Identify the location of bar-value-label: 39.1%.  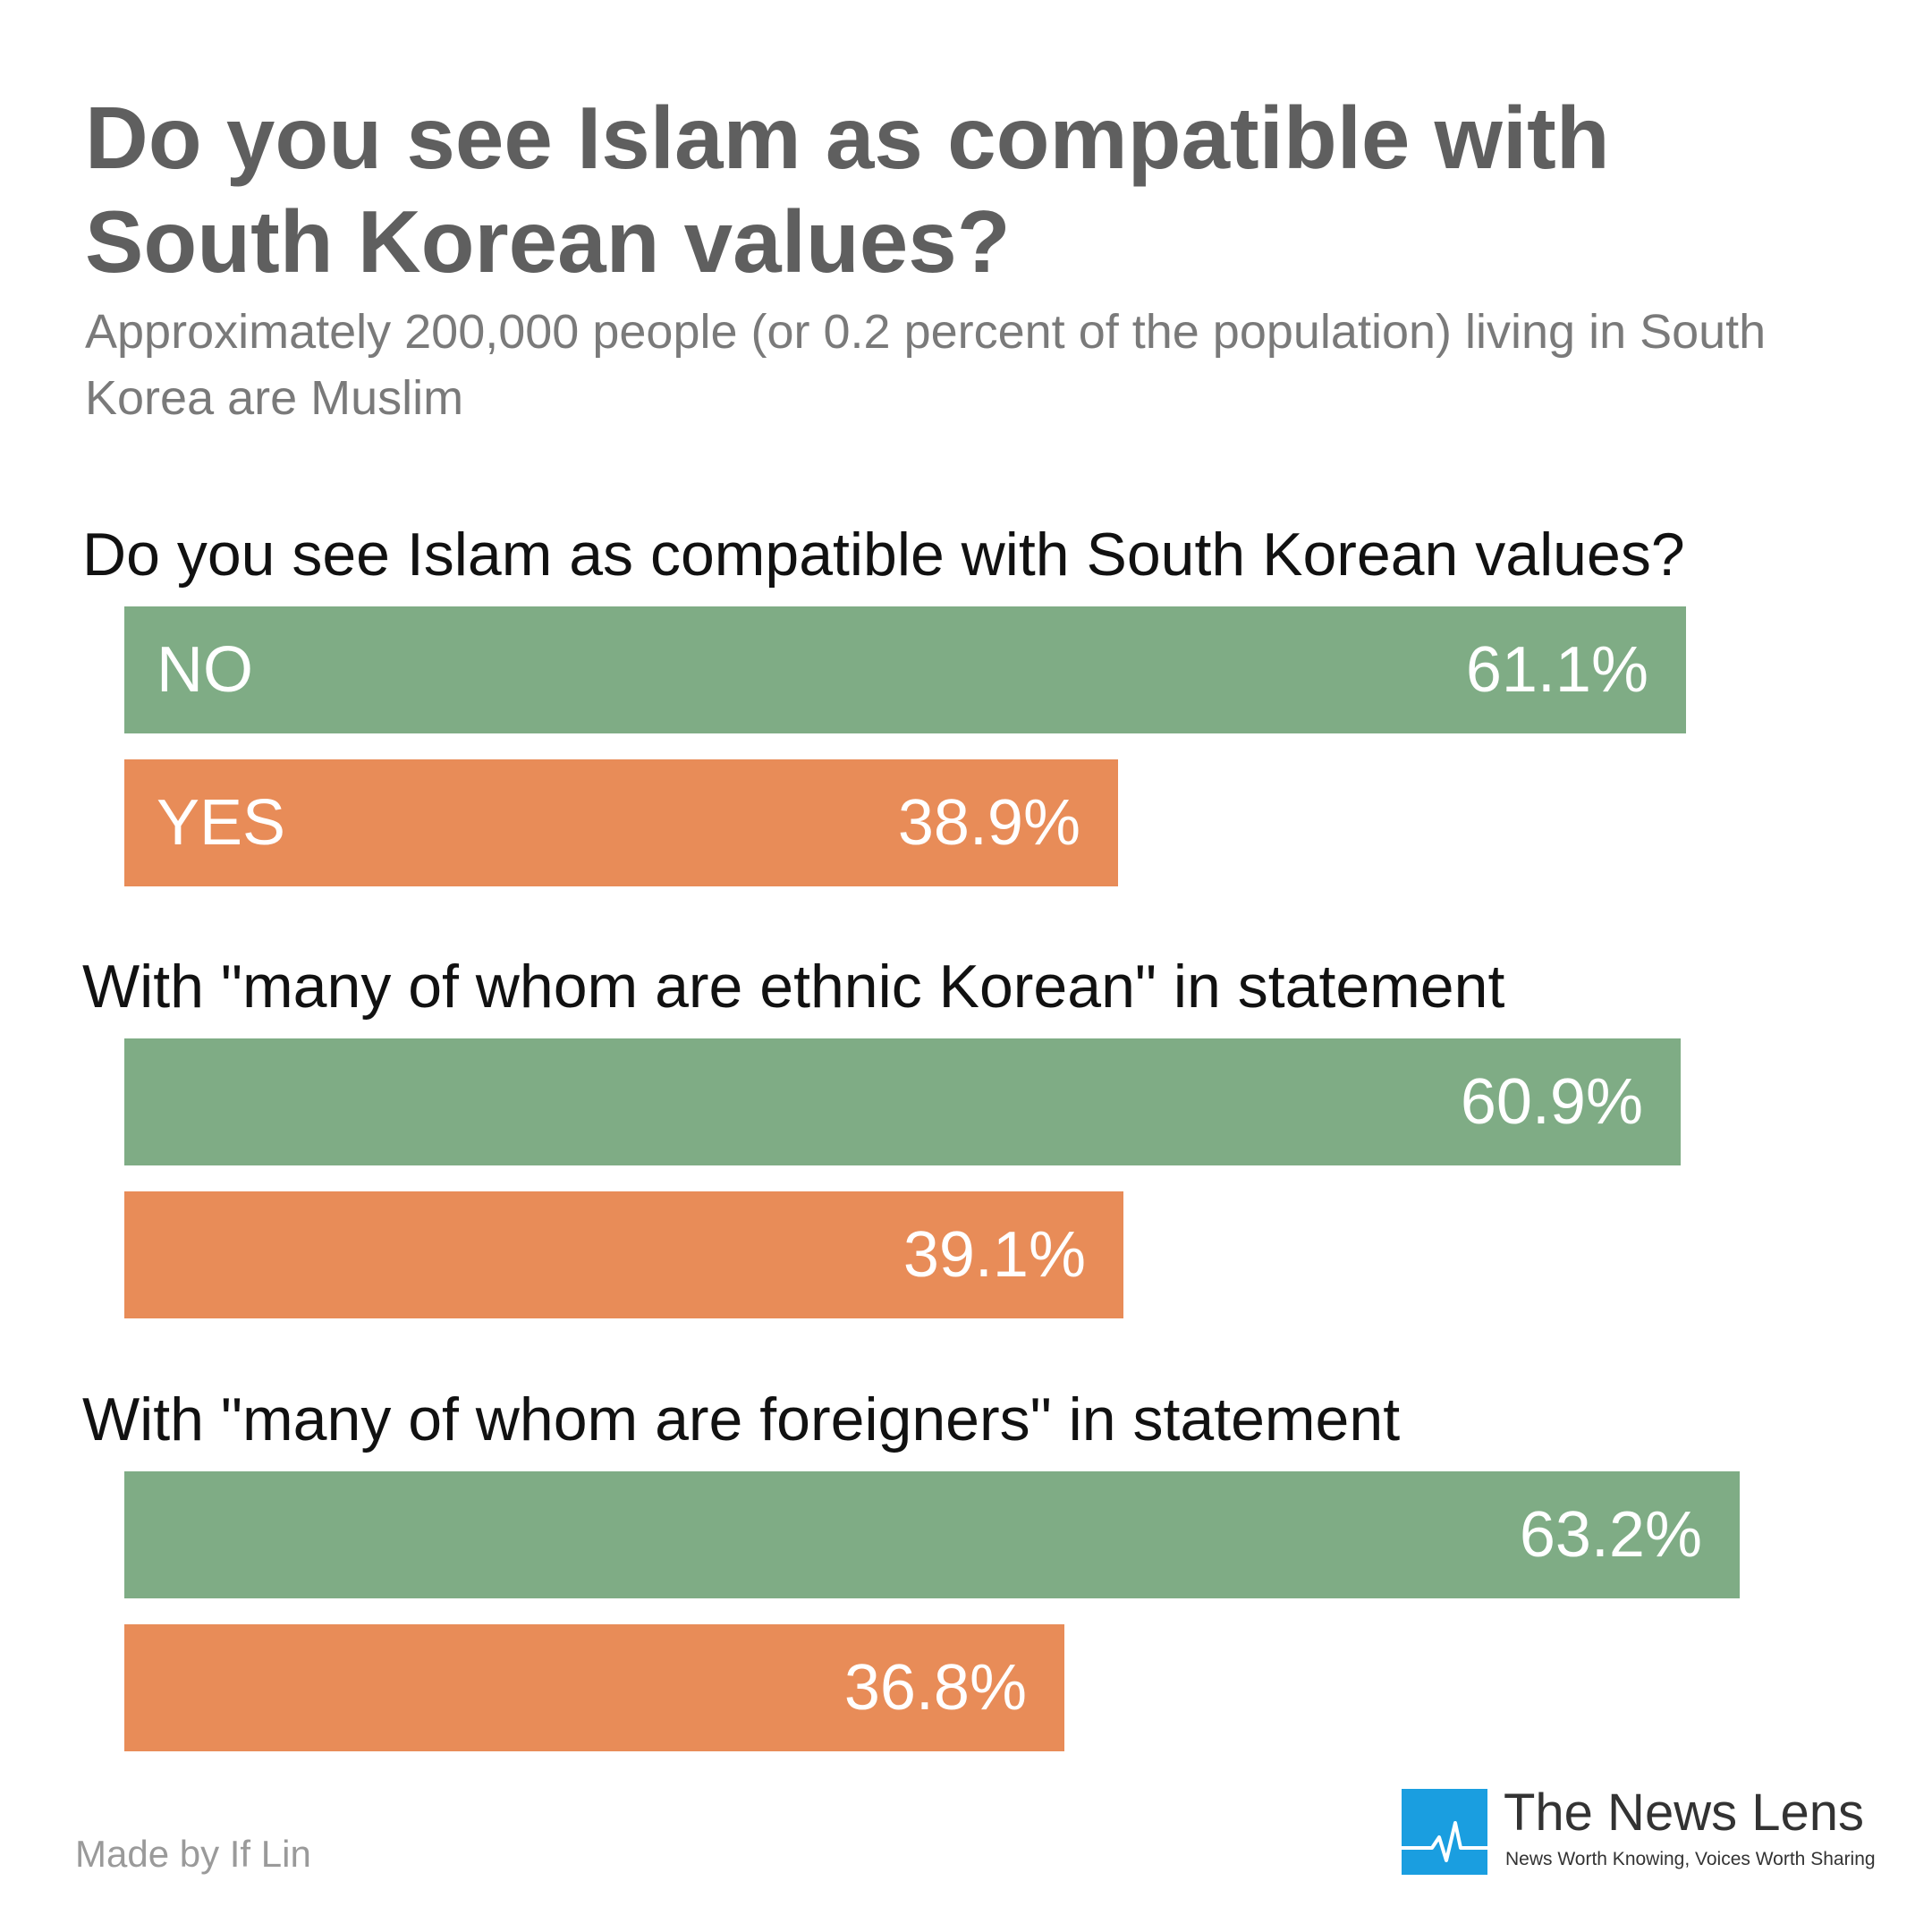
(994, 1255).